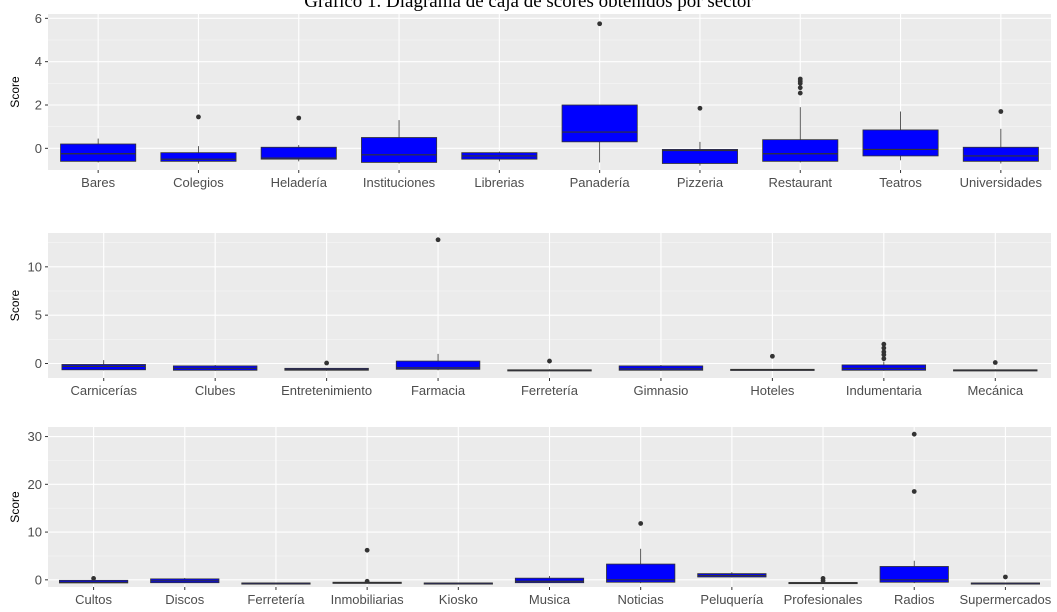 Image resolution: width=1057 pixels, height=612 pixels. I want to click on box-Gimnasio, so click(661, 367).